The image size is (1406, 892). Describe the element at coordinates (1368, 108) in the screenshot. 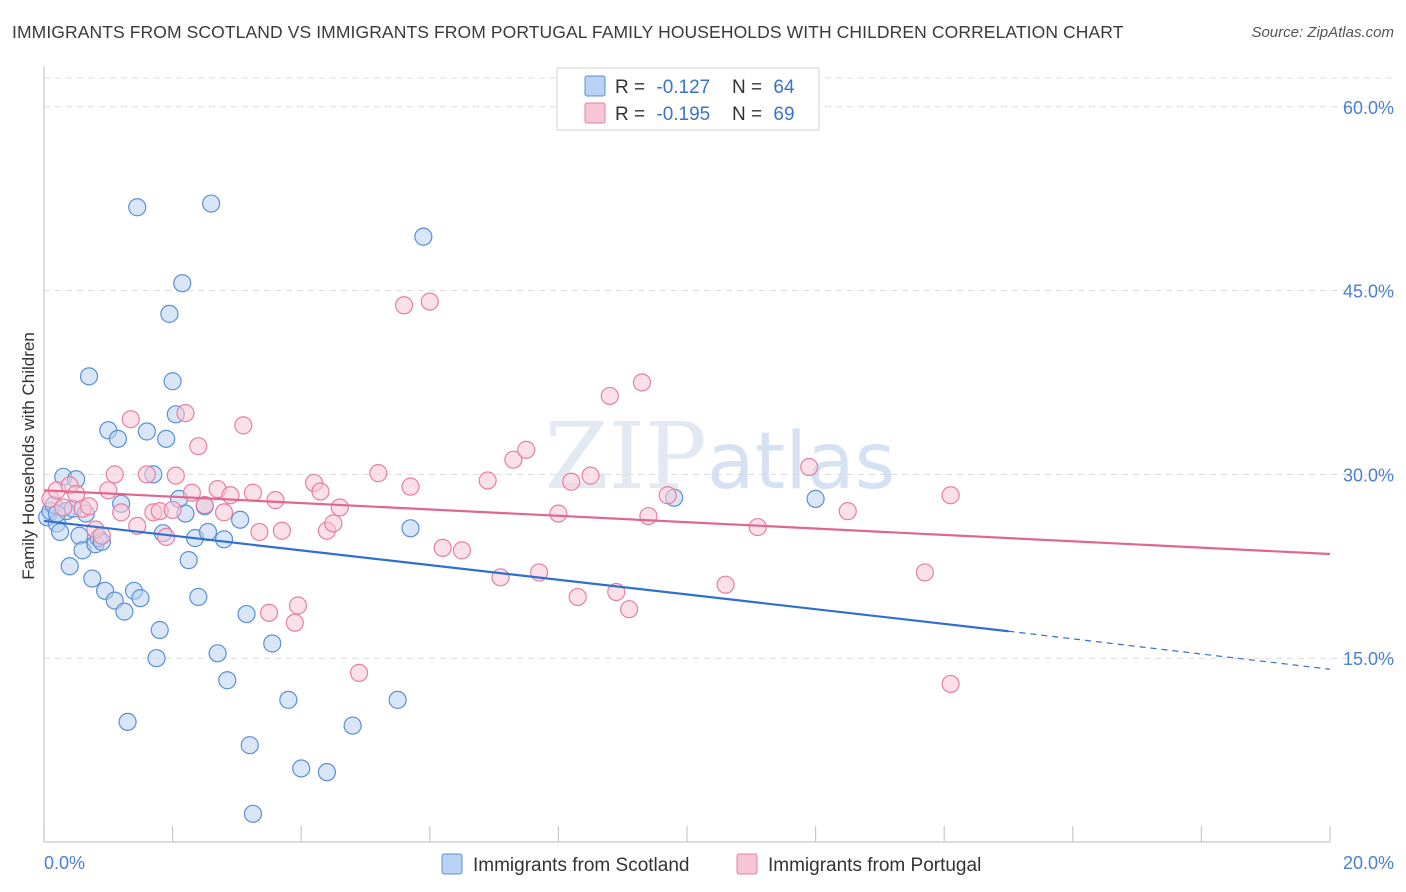

I see `y-tick-label-3: 60.0%` at that location.